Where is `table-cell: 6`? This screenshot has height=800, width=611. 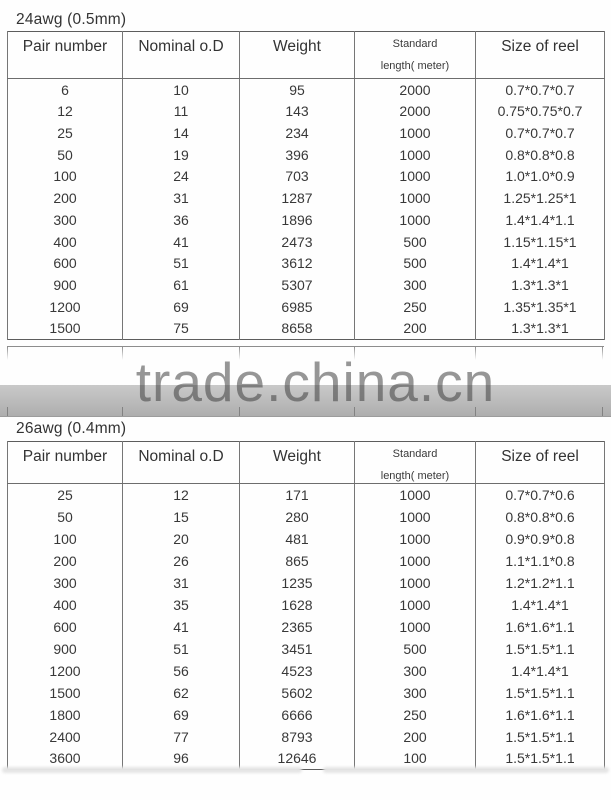 table-cell: 6 is located at coordinates (65, 89).